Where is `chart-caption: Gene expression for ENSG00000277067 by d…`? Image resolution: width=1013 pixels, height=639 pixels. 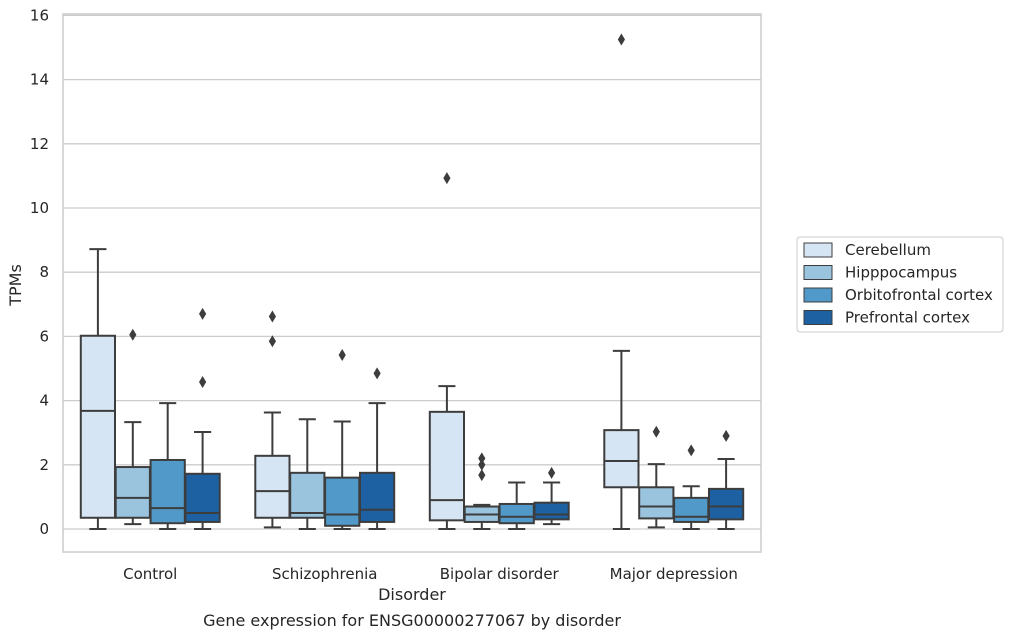 chart-caption: Gene expression for ENSG00000277067 by d… is located at coordinates (412, 620).